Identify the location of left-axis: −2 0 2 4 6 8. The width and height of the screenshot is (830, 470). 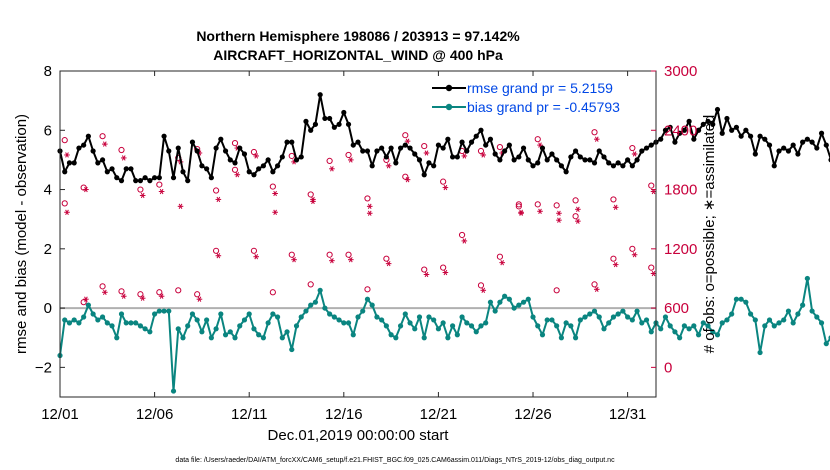
(50, 219).